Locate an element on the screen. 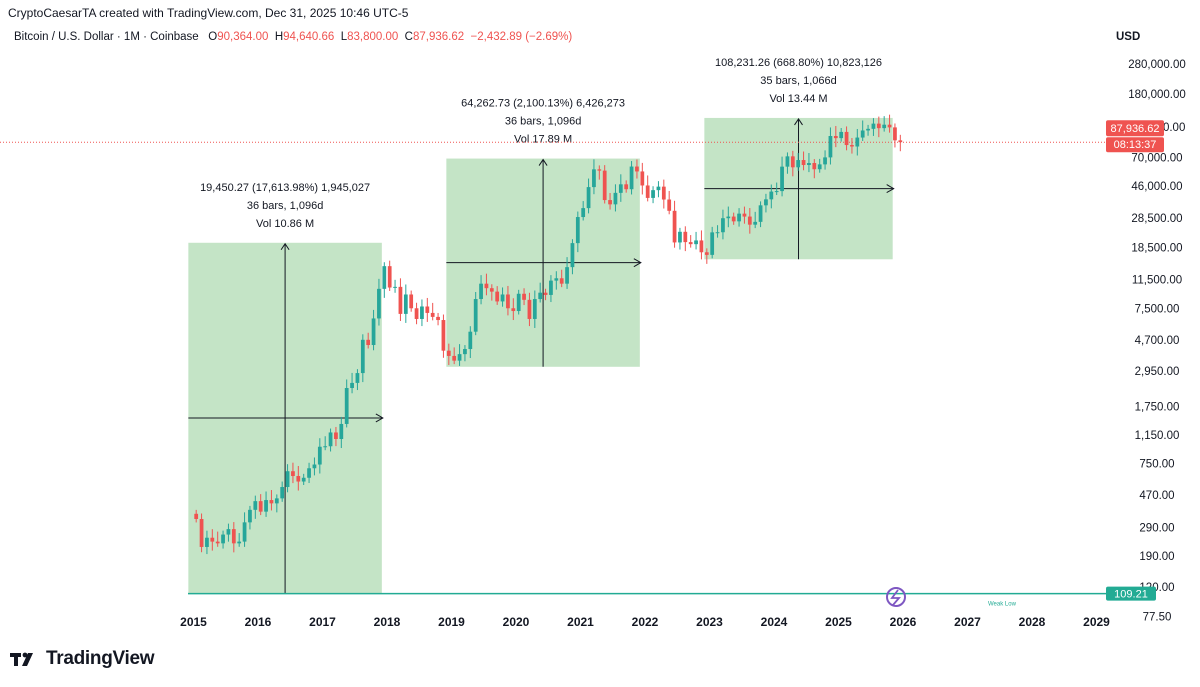  low-label: L is located at coordinates (344, 37).